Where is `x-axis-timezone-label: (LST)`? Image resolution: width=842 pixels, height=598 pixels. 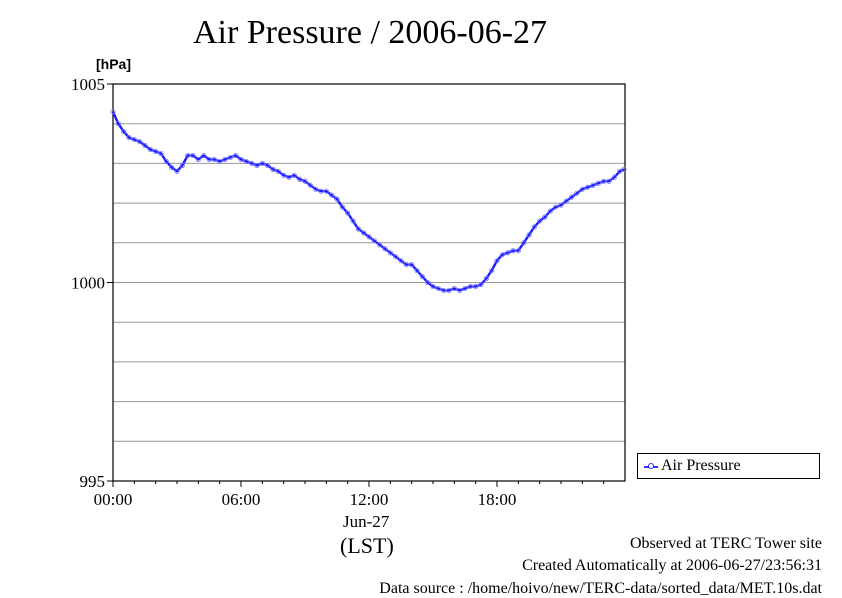
x-axis-timezone-label: (LST) is located at coordinates (367, 545).